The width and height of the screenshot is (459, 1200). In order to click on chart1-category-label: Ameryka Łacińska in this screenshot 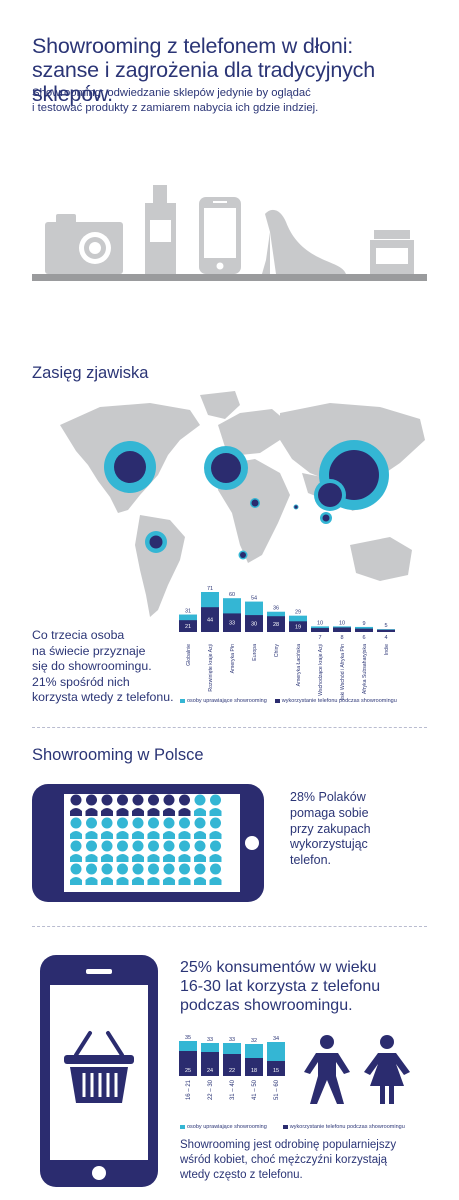, I will do `click(299, 665)`.